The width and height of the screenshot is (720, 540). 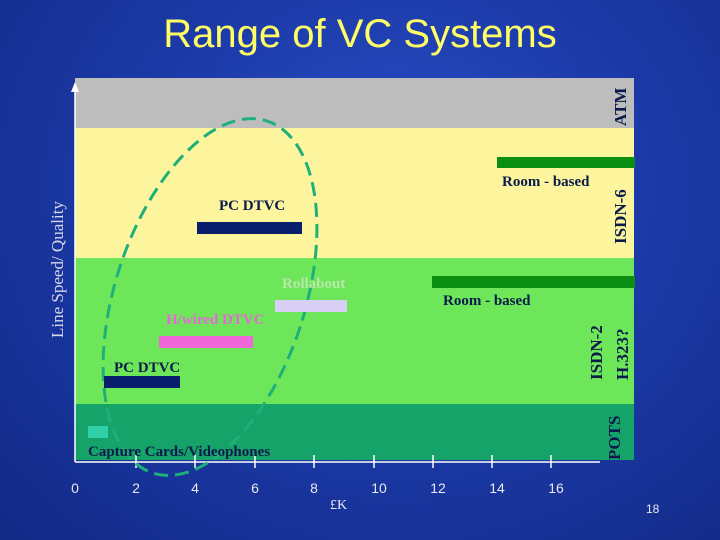 What do you see at coordinates (314, 284) in the screenshot?
I see `label-rollabout: Rollabout` at bounding box center [314, 284].